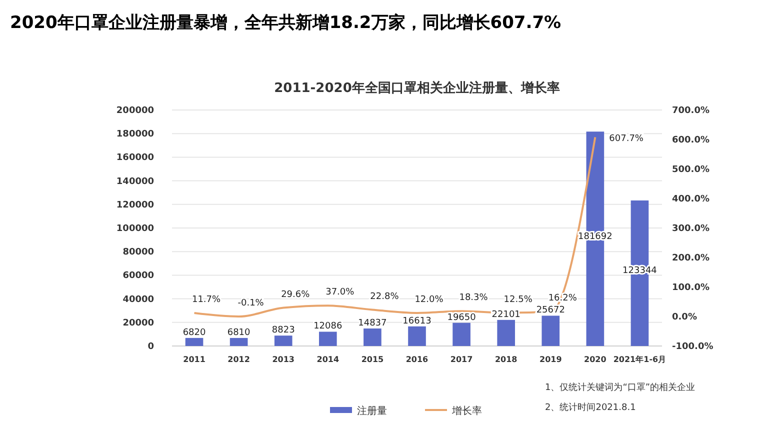  What do you see at coordinates (135, 229) in the screenshot?
I see `y-tick-label: 100000` at bounding box center [135, 229].